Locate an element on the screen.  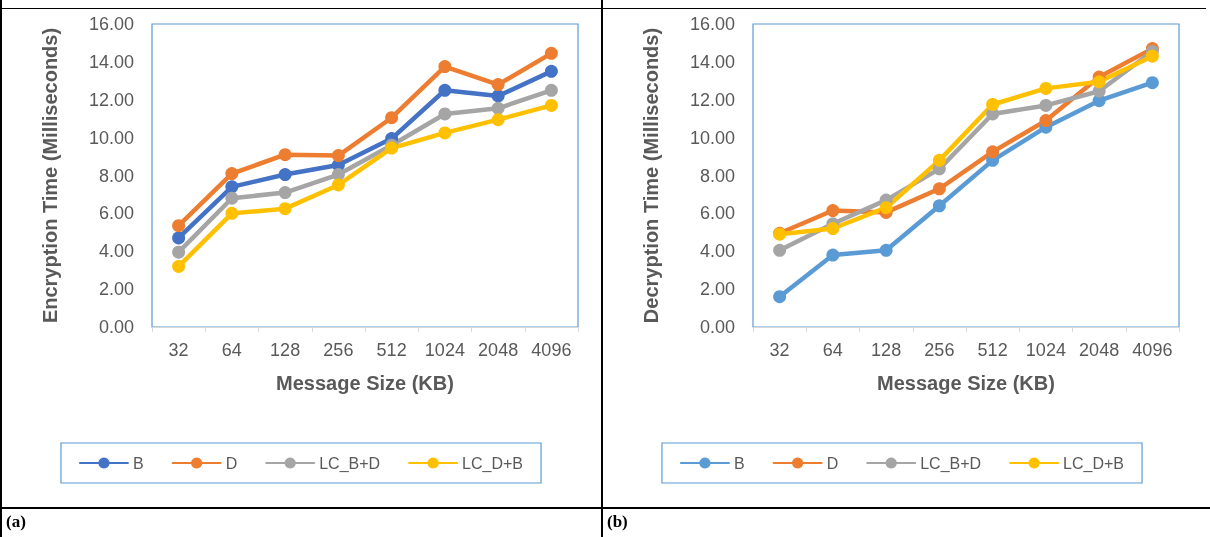
text: (a) is located at coordinates (16, 521).